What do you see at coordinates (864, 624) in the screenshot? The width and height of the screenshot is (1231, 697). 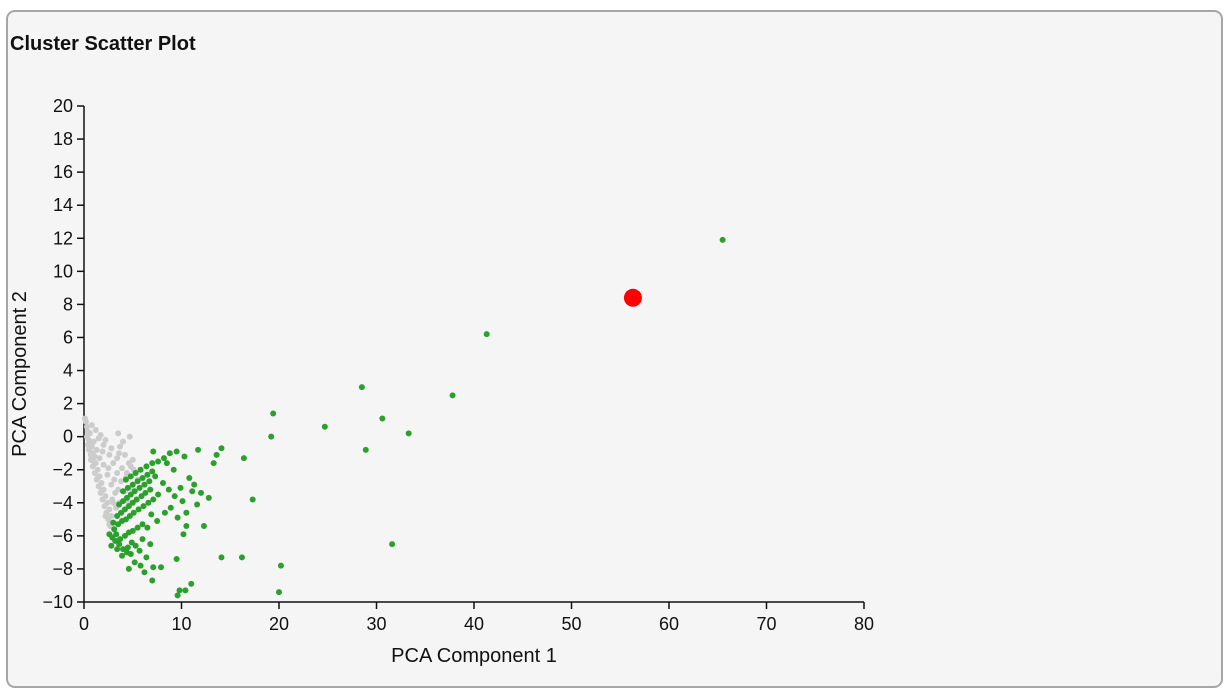 I see `x-tick-label: 80` at bounding box center [864, 624].